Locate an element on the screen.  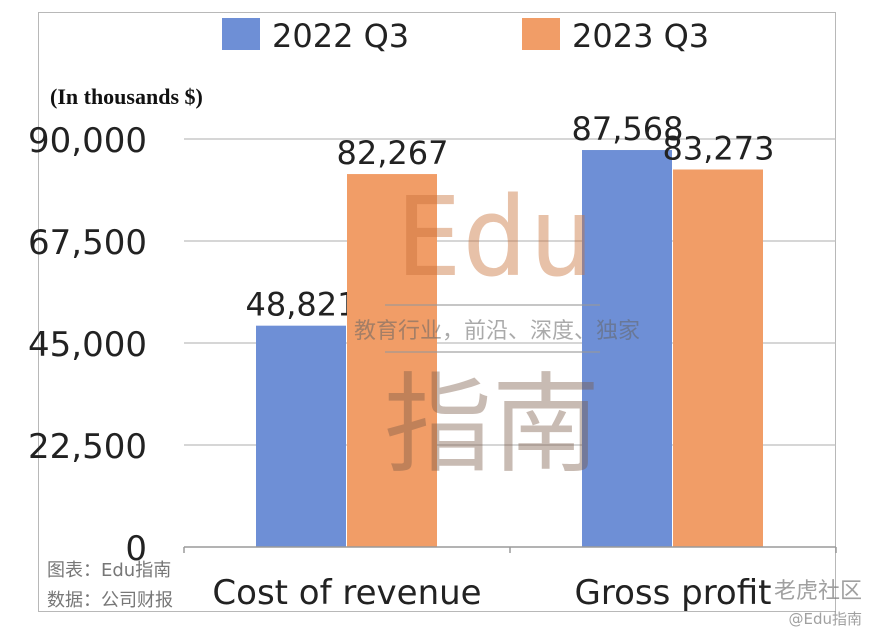
y-tick-label: 45,000 is located at coordinates (87, 345).